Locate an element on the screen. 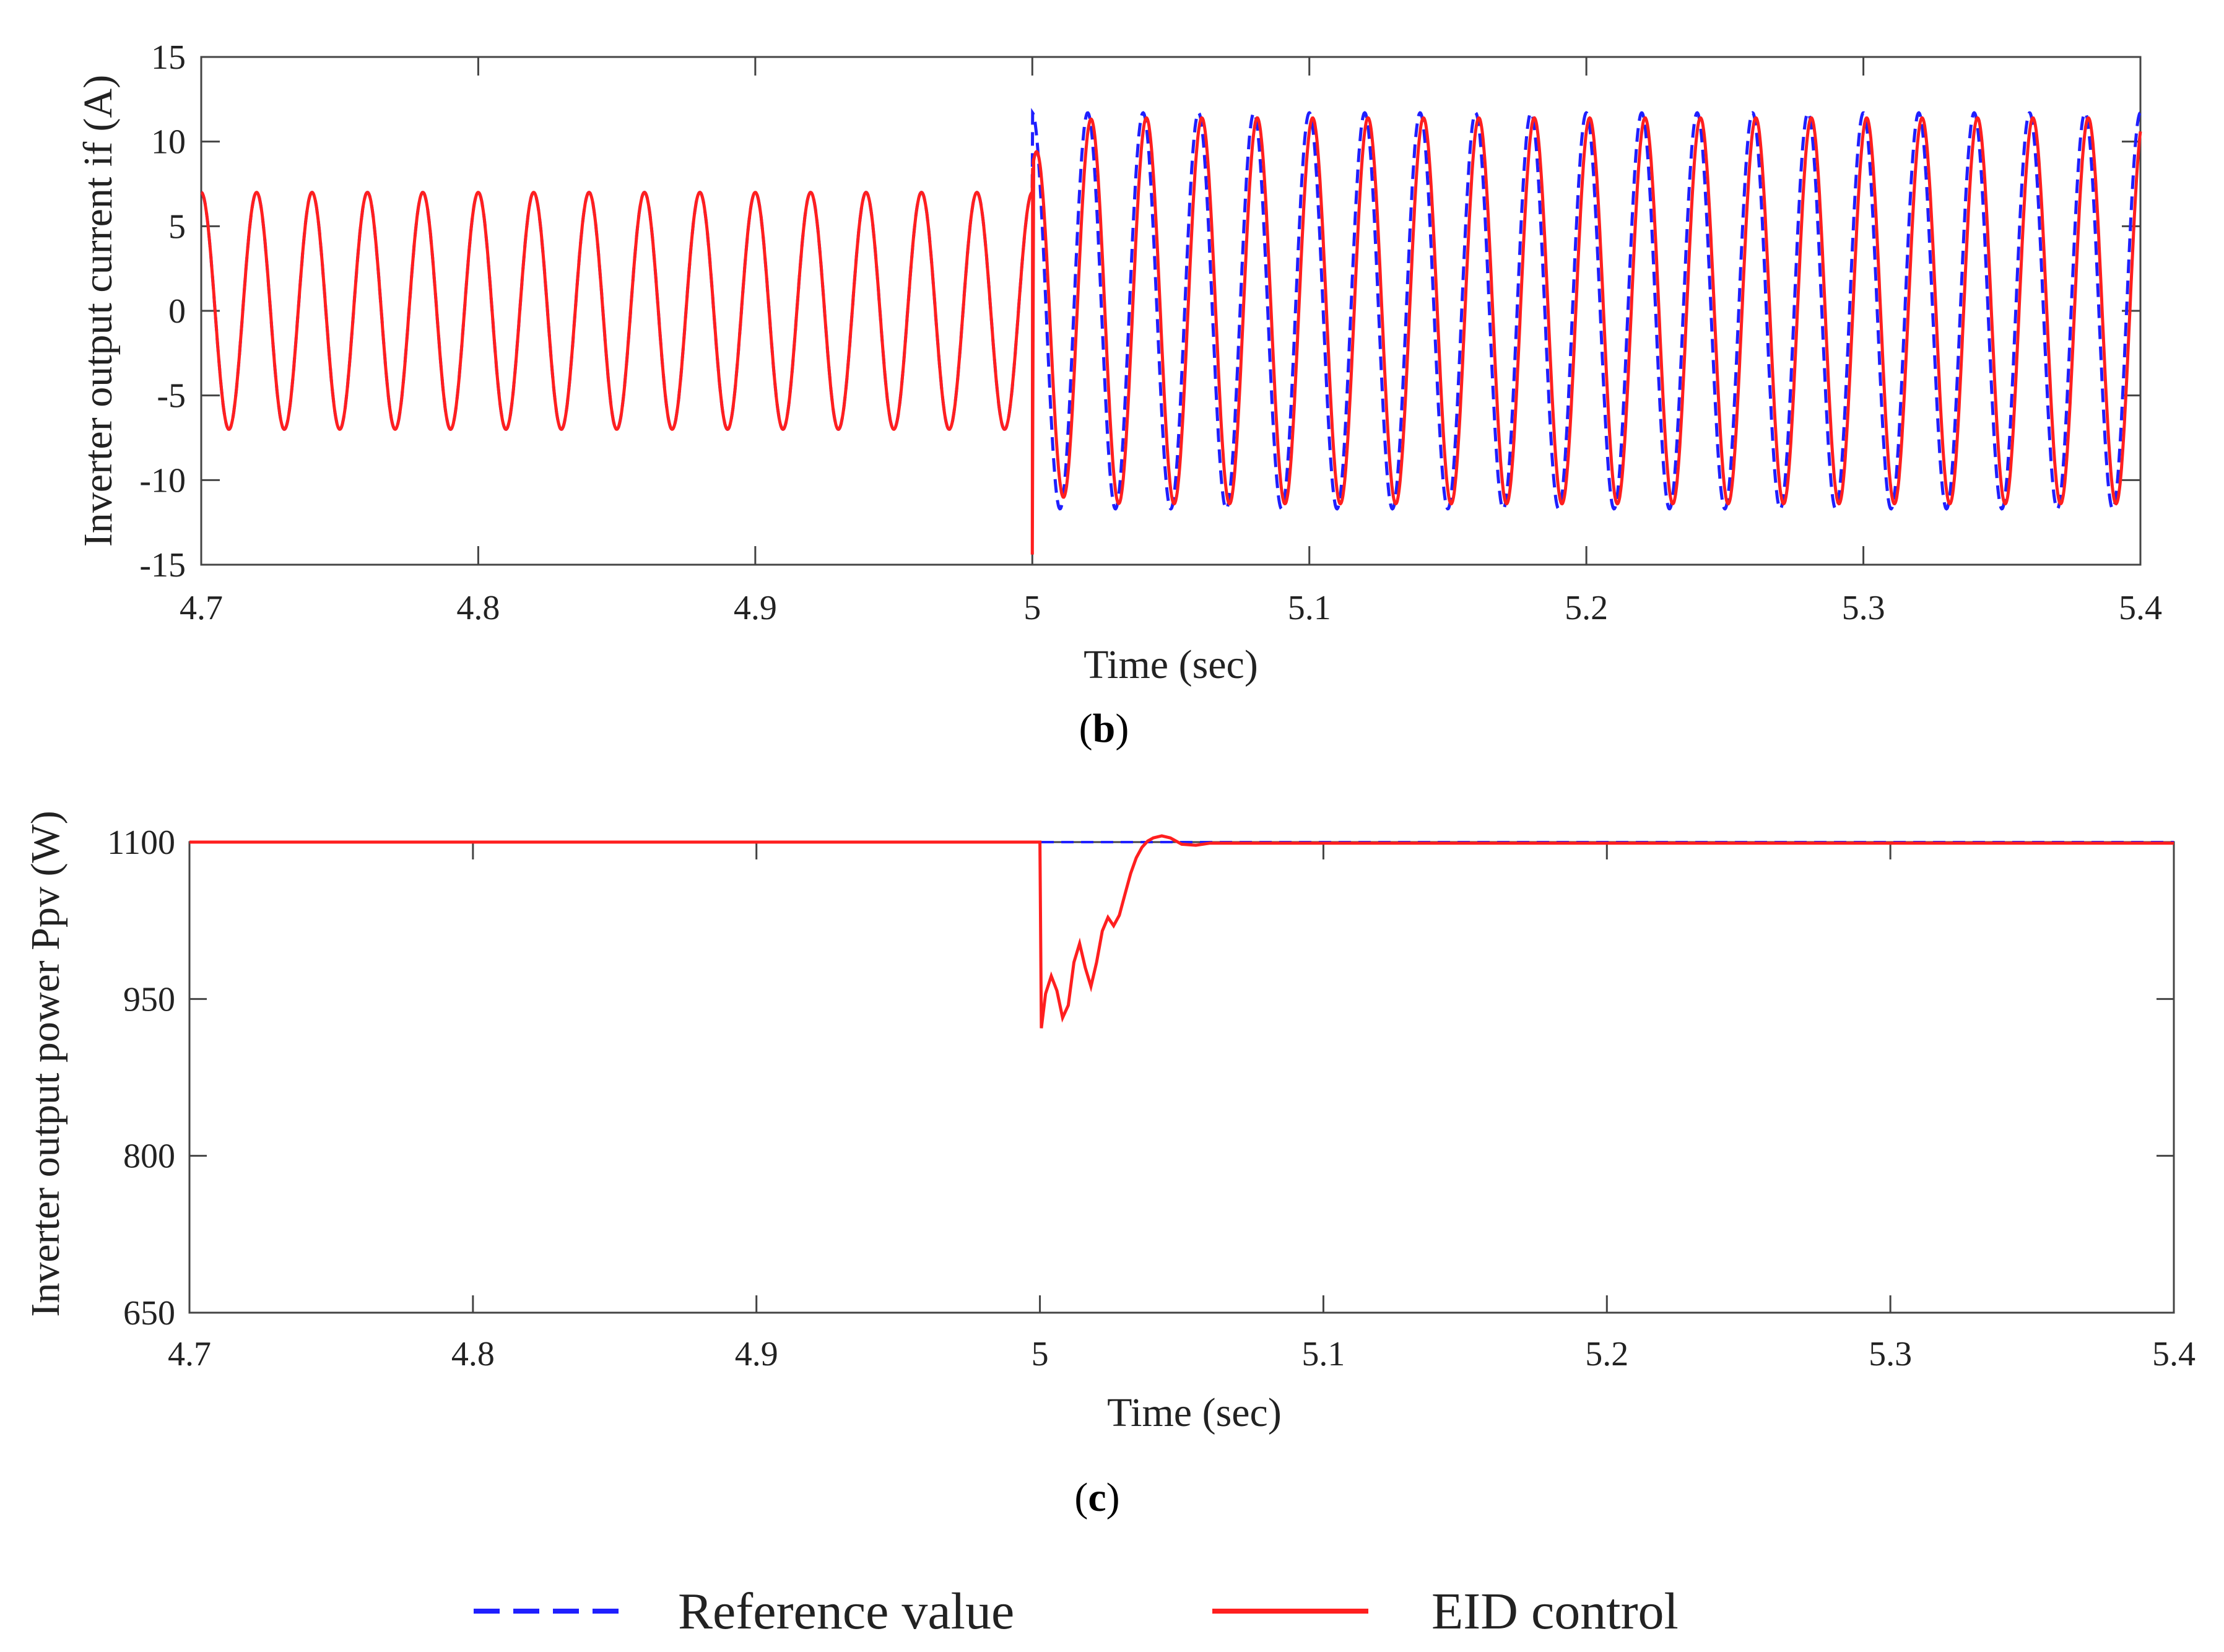 The width and height of the screenshot is (2224, 1652). x-axis-title-current: Time (sec) is located at coordinates (1171, 665).